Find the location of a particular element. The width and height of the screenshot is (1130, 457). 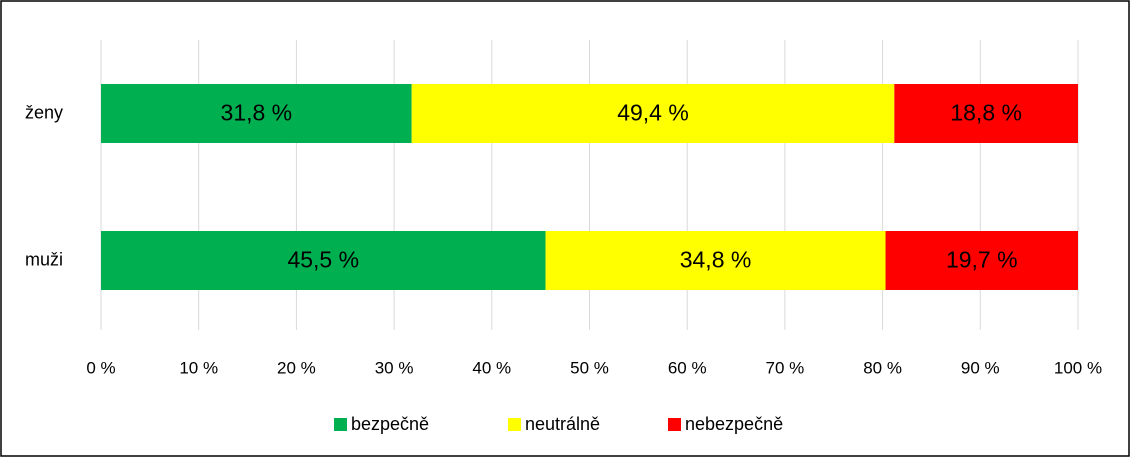

data-label: 19,7 % is located at coordinates (982, 260).